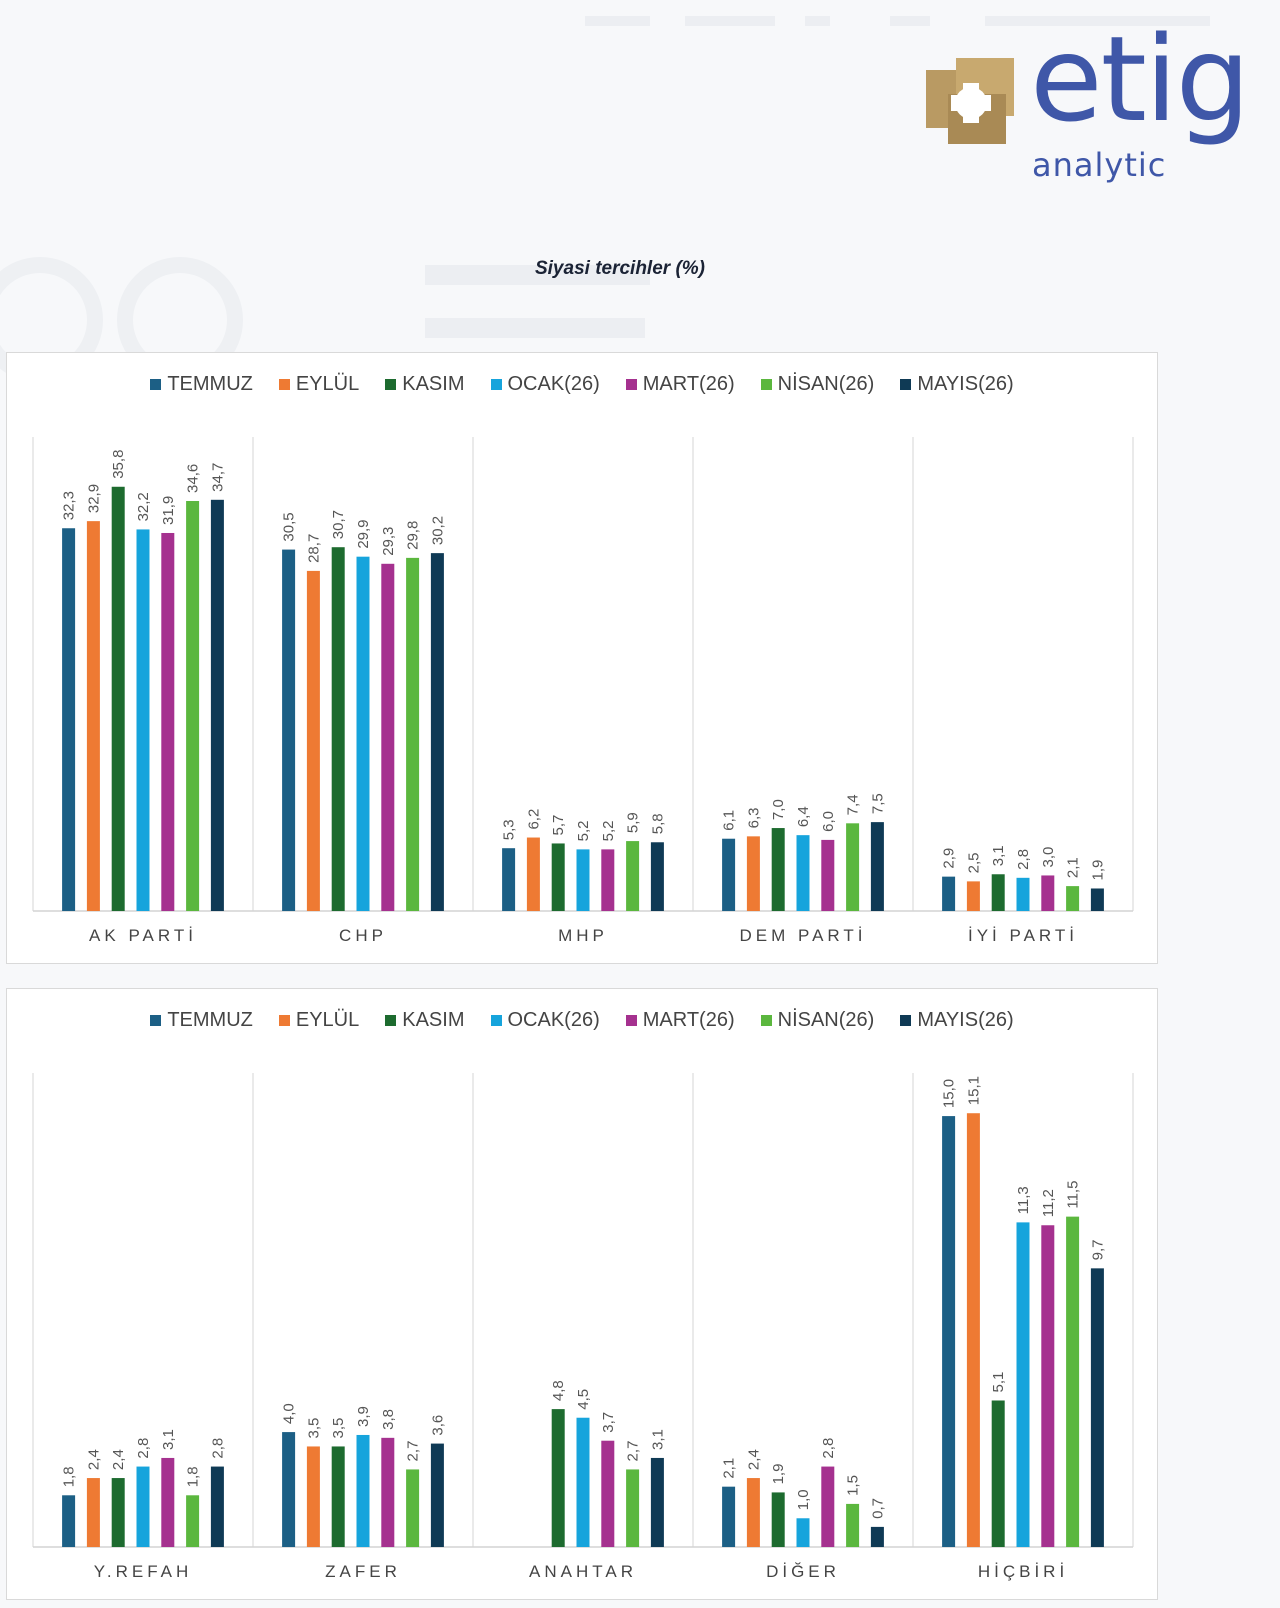  Describe the element at coordinates (93, 1512) in the screenshot. I see `bar-y-refah-eyl-l` at that location.